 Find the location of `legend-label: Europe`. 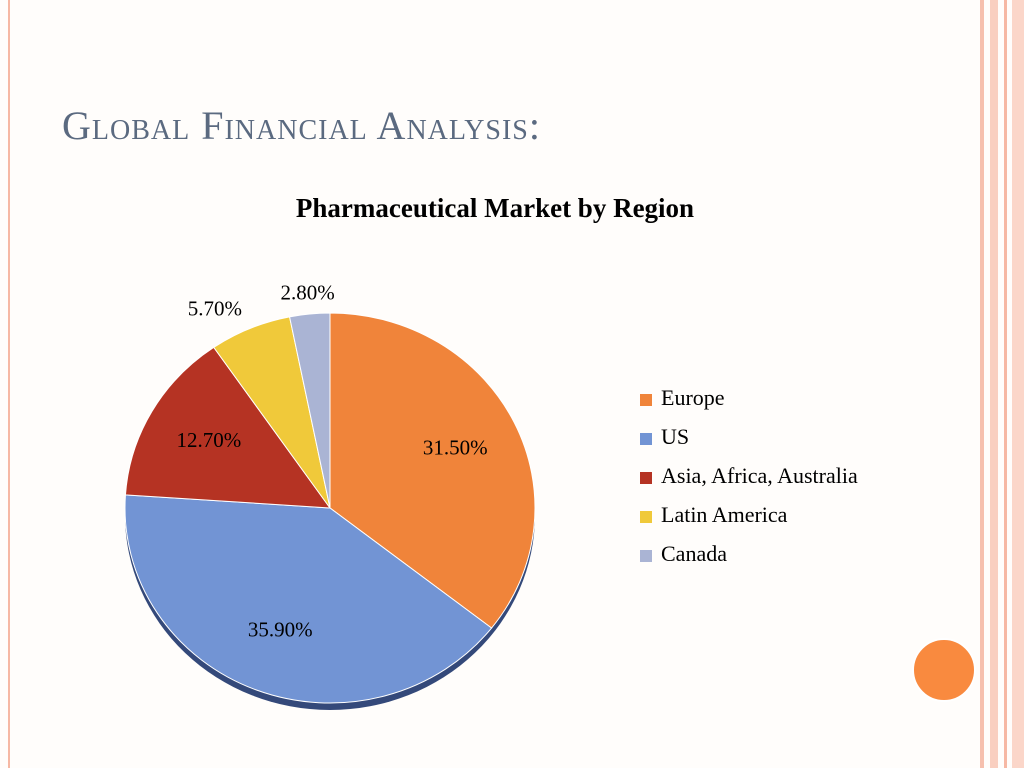

legend-label: Europe is located at coordinates (693, 397).